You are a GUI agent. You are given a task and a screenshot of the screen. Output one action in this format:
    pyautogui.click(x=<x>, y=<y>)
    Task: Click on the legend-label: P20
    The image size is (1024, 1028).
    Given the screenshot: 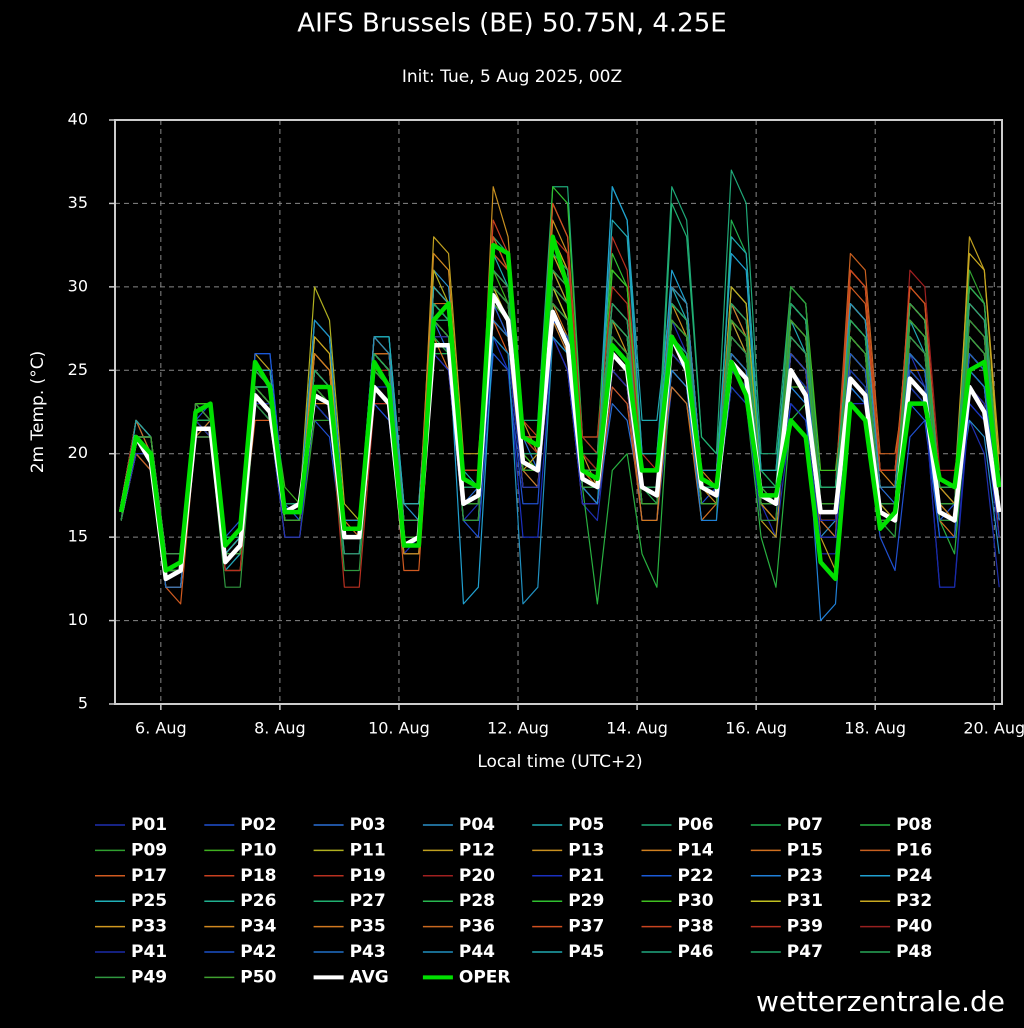 What is the action you would take?
    pyautogui.click(x=477, y=876)
    